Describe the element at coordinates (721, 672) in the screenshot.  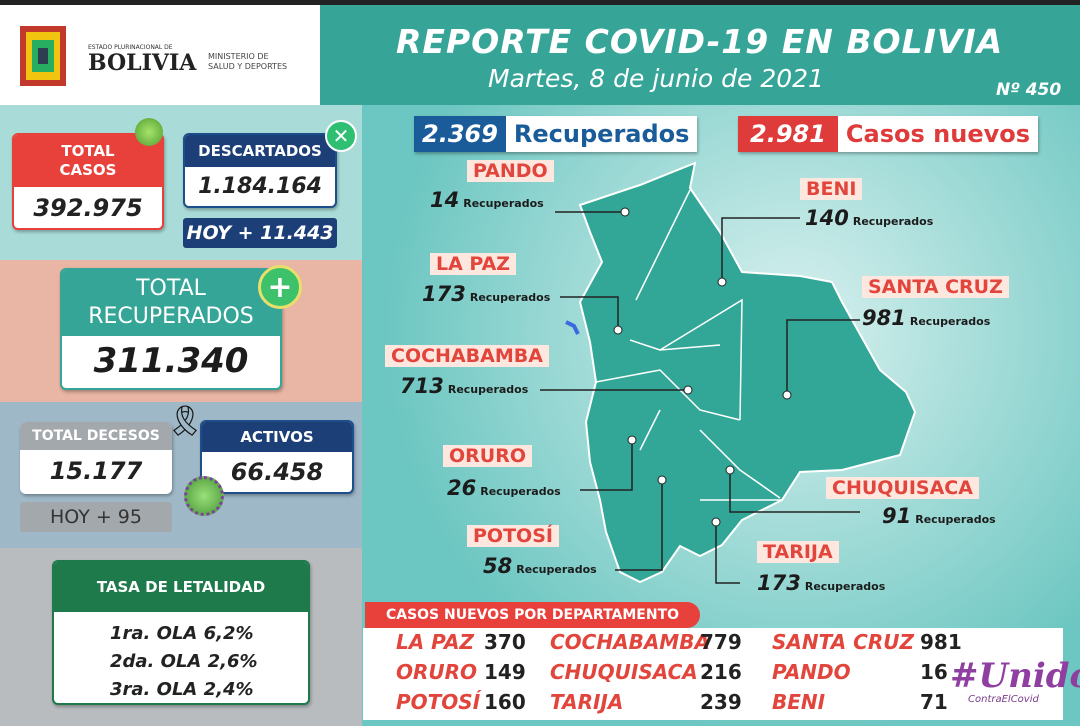
I see `table-value: 216` at that location.